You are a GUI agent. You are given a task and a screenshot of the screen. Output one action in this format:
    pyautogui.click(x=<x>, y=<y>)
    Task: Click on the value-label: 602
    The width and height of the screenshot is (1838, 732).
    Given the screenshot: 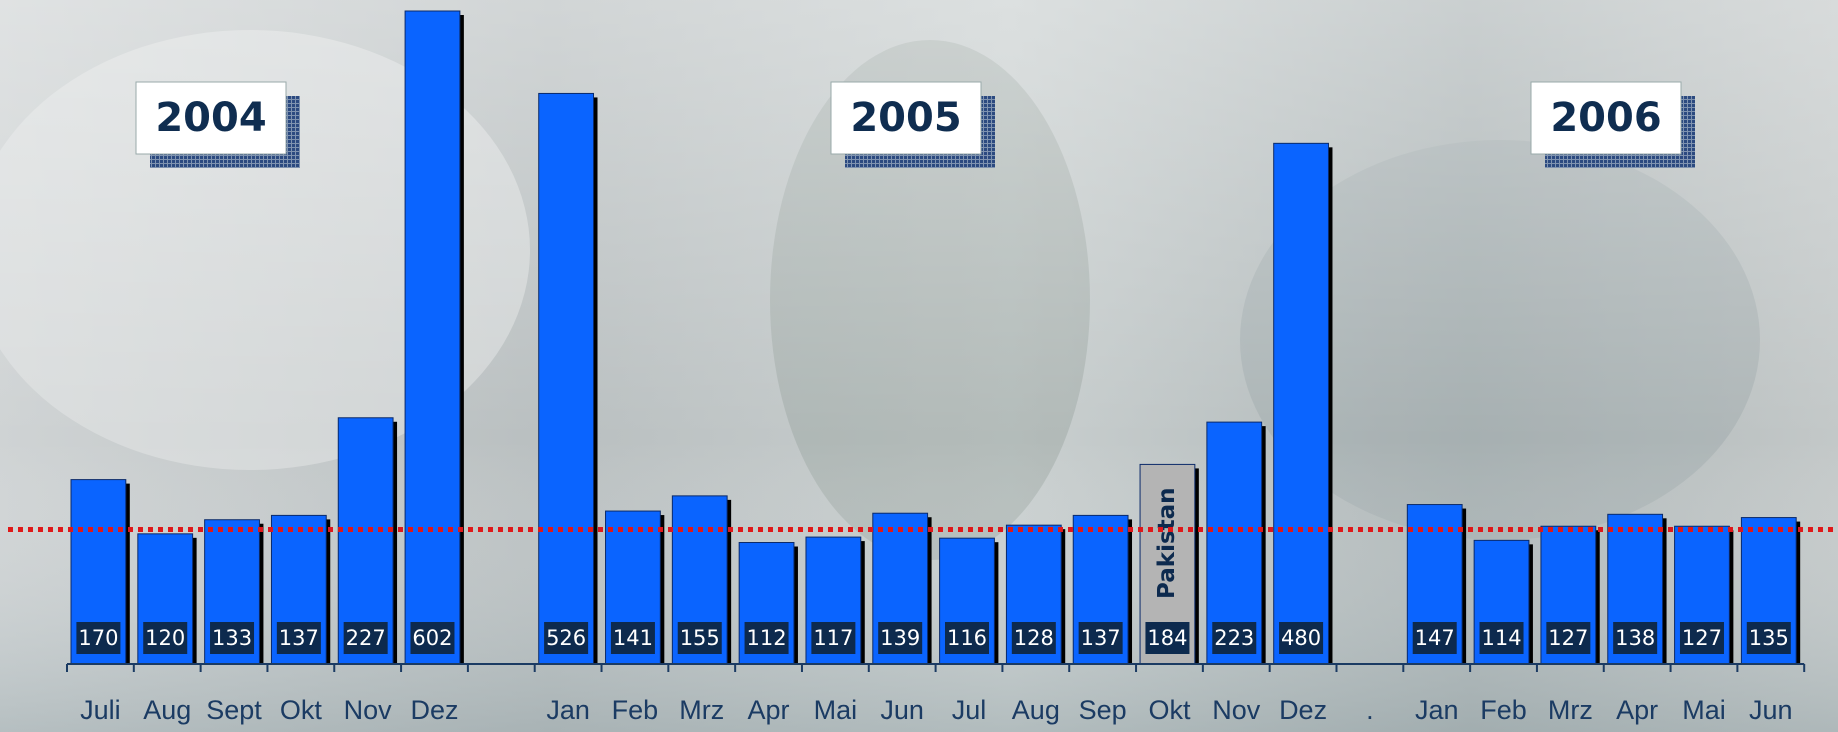 What is the action you would take?
    pyautogui.click(x=432, y=638)
    